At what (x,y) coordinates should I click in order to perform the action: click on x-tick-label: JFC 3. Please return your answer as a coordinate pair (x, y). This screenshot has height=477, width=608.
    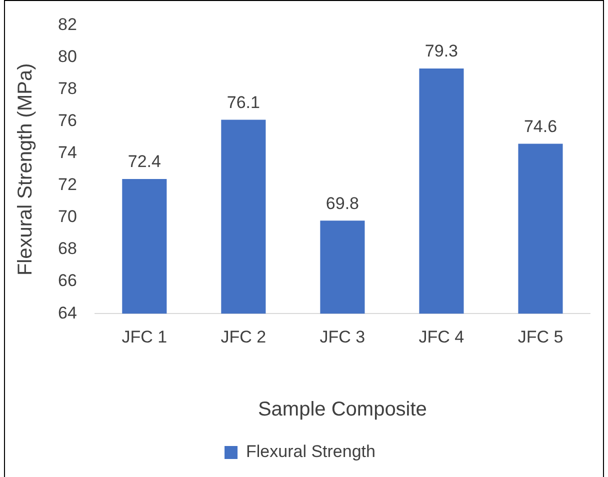
    Looking at the image, I should click on (343, 336).